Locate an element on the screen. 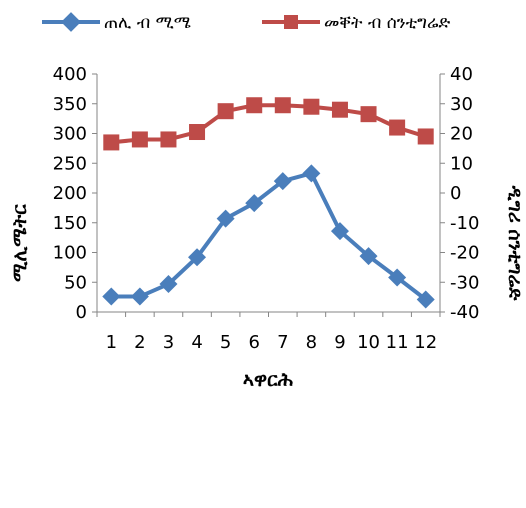 Image resolution: width=526 pixels, height=508 pixels. y2-tick-label: -40 is located at coordinates (464, 312).